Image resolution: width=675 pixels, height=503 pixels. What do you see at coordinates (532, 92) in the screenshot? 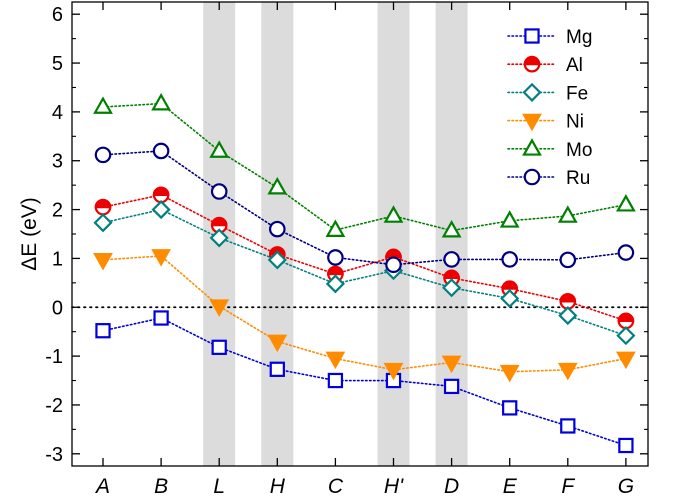
I see `legend-marker-fe` at bounding box center [532, 92].